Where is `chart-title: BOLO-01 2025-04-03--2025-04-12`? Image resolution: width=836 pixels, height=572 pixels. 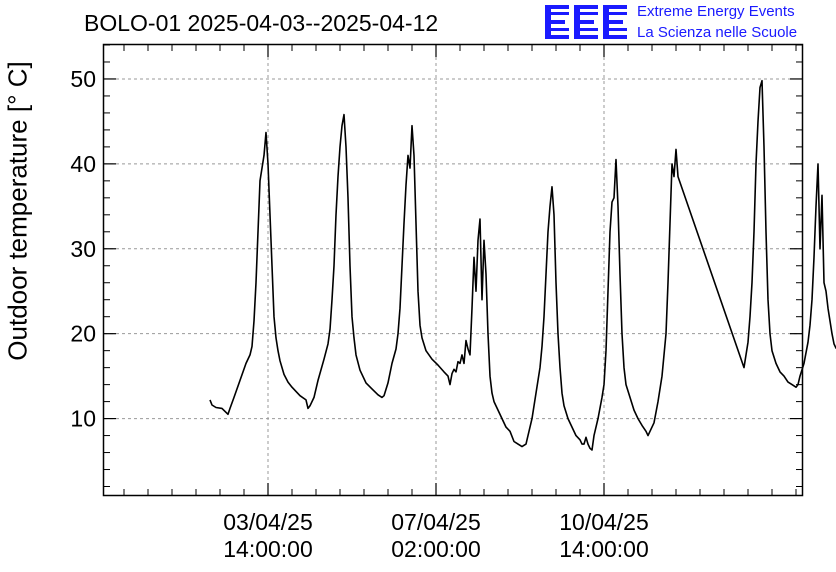
chart-title: BOLO-01 2025-04-03--2025-04-12 is located at coordinates (261, 23).